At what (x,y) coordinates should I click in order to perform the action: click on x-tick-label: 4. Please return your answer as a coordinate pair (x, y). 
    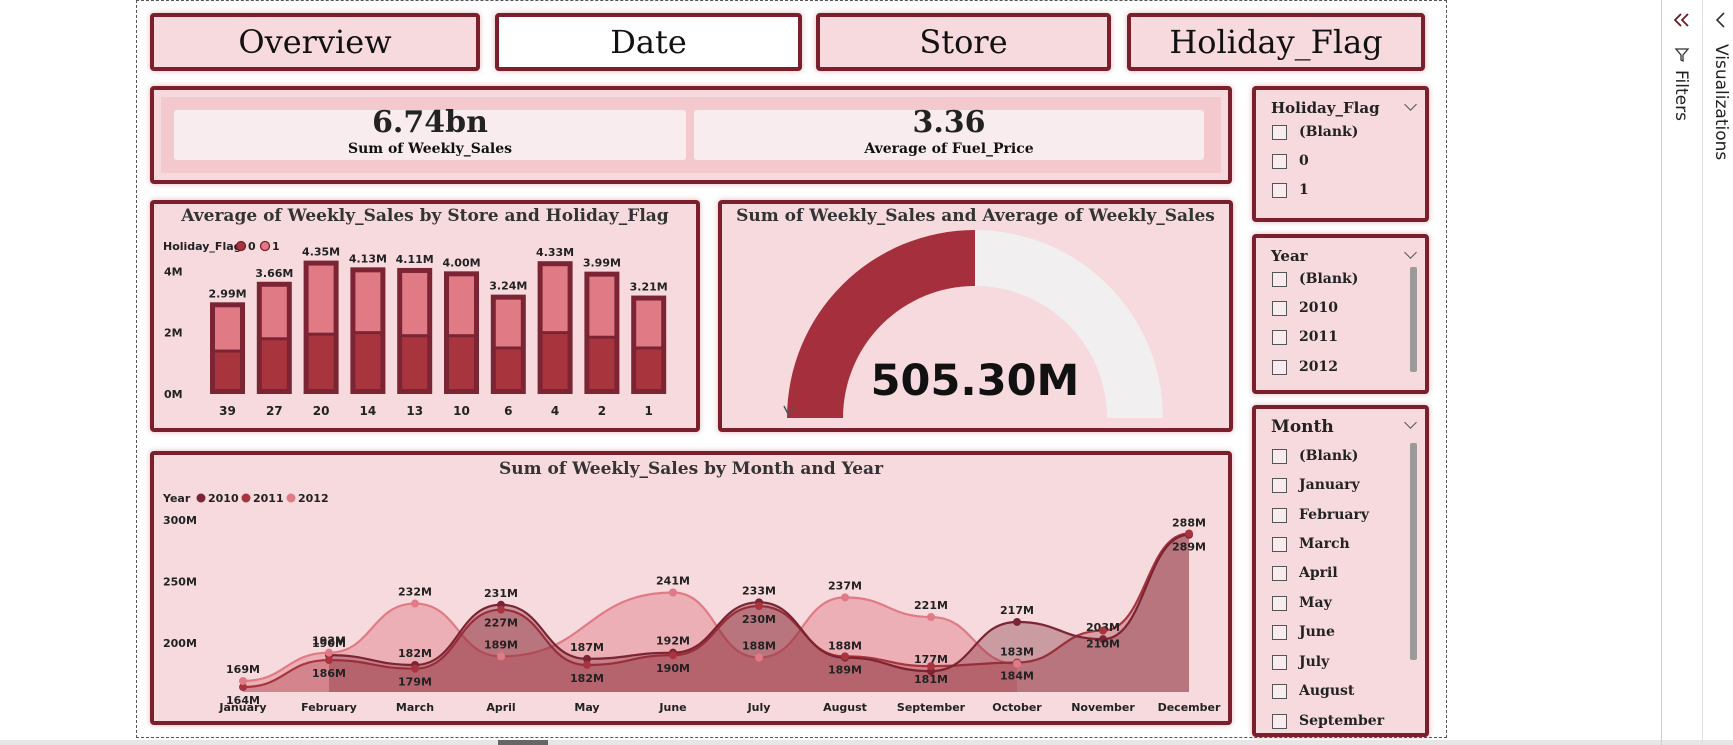
    Looking at the image, I should click on (555, 411).